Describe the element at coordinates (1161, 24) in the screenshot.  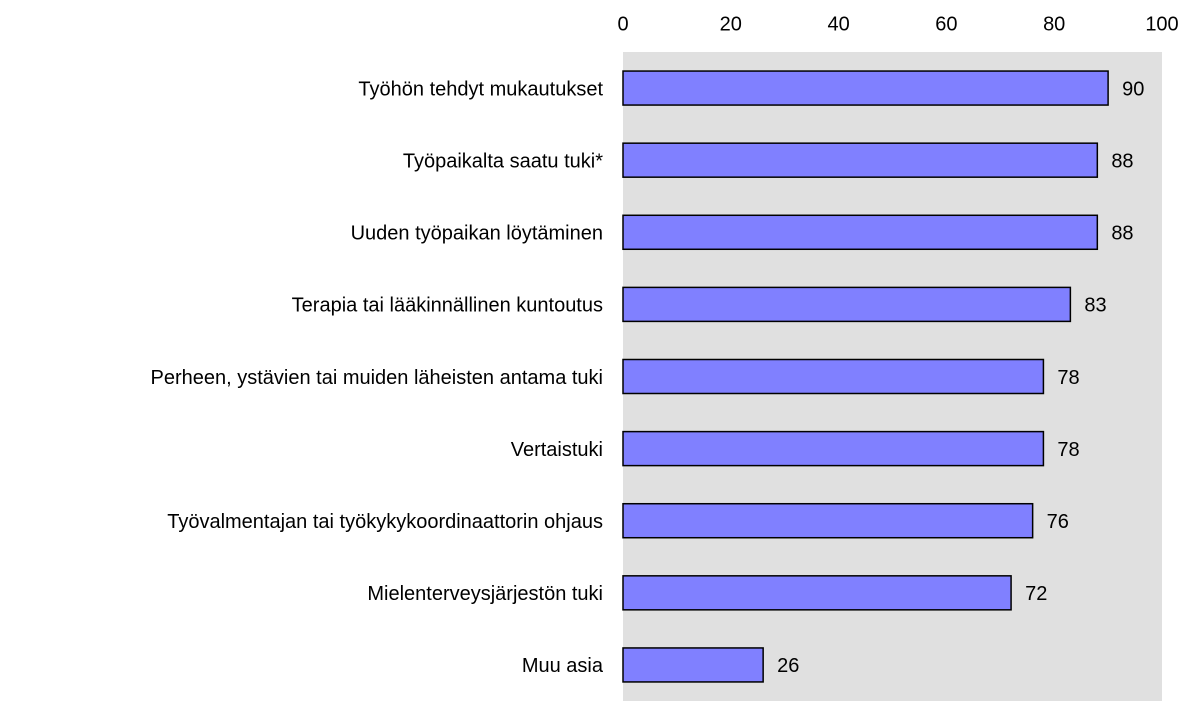
I see `x-tick-label: 100` at that location.